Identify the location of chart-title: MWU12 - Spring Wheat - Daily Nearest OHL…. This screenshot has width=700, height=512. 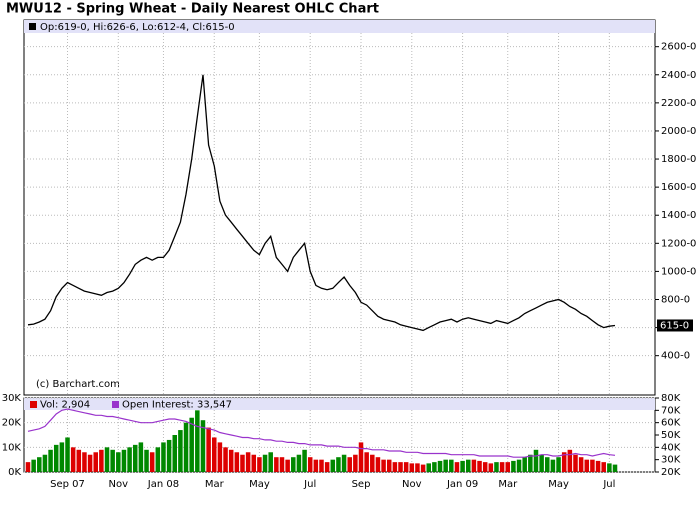
(192, 9).